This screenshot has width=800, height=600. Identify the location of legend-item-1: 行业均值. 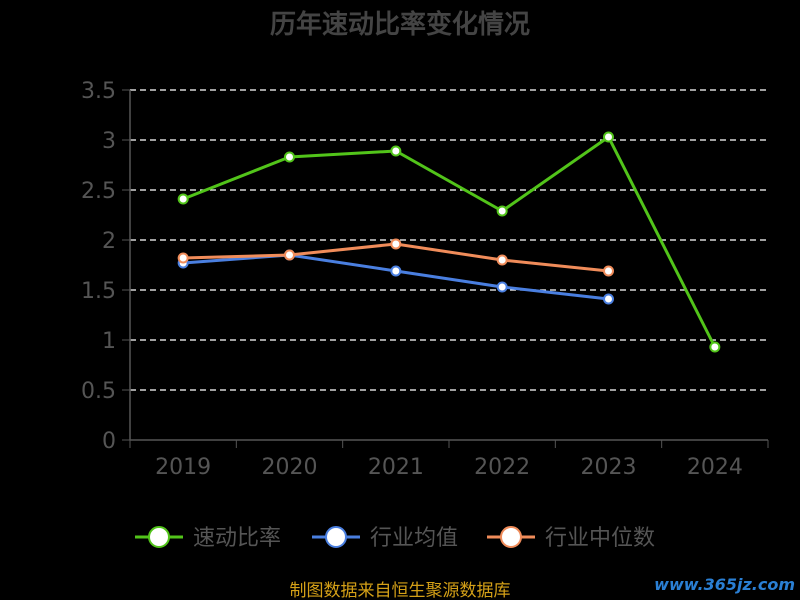
(385, 538).